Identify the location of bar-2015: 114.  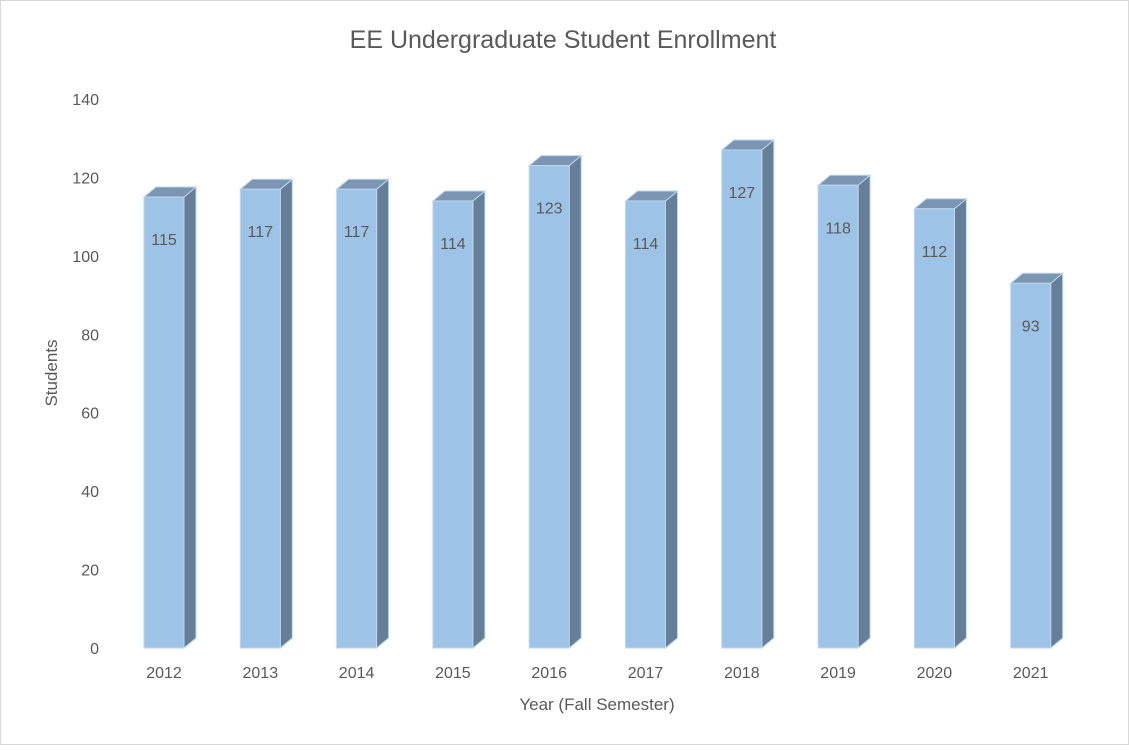
(459, 419).